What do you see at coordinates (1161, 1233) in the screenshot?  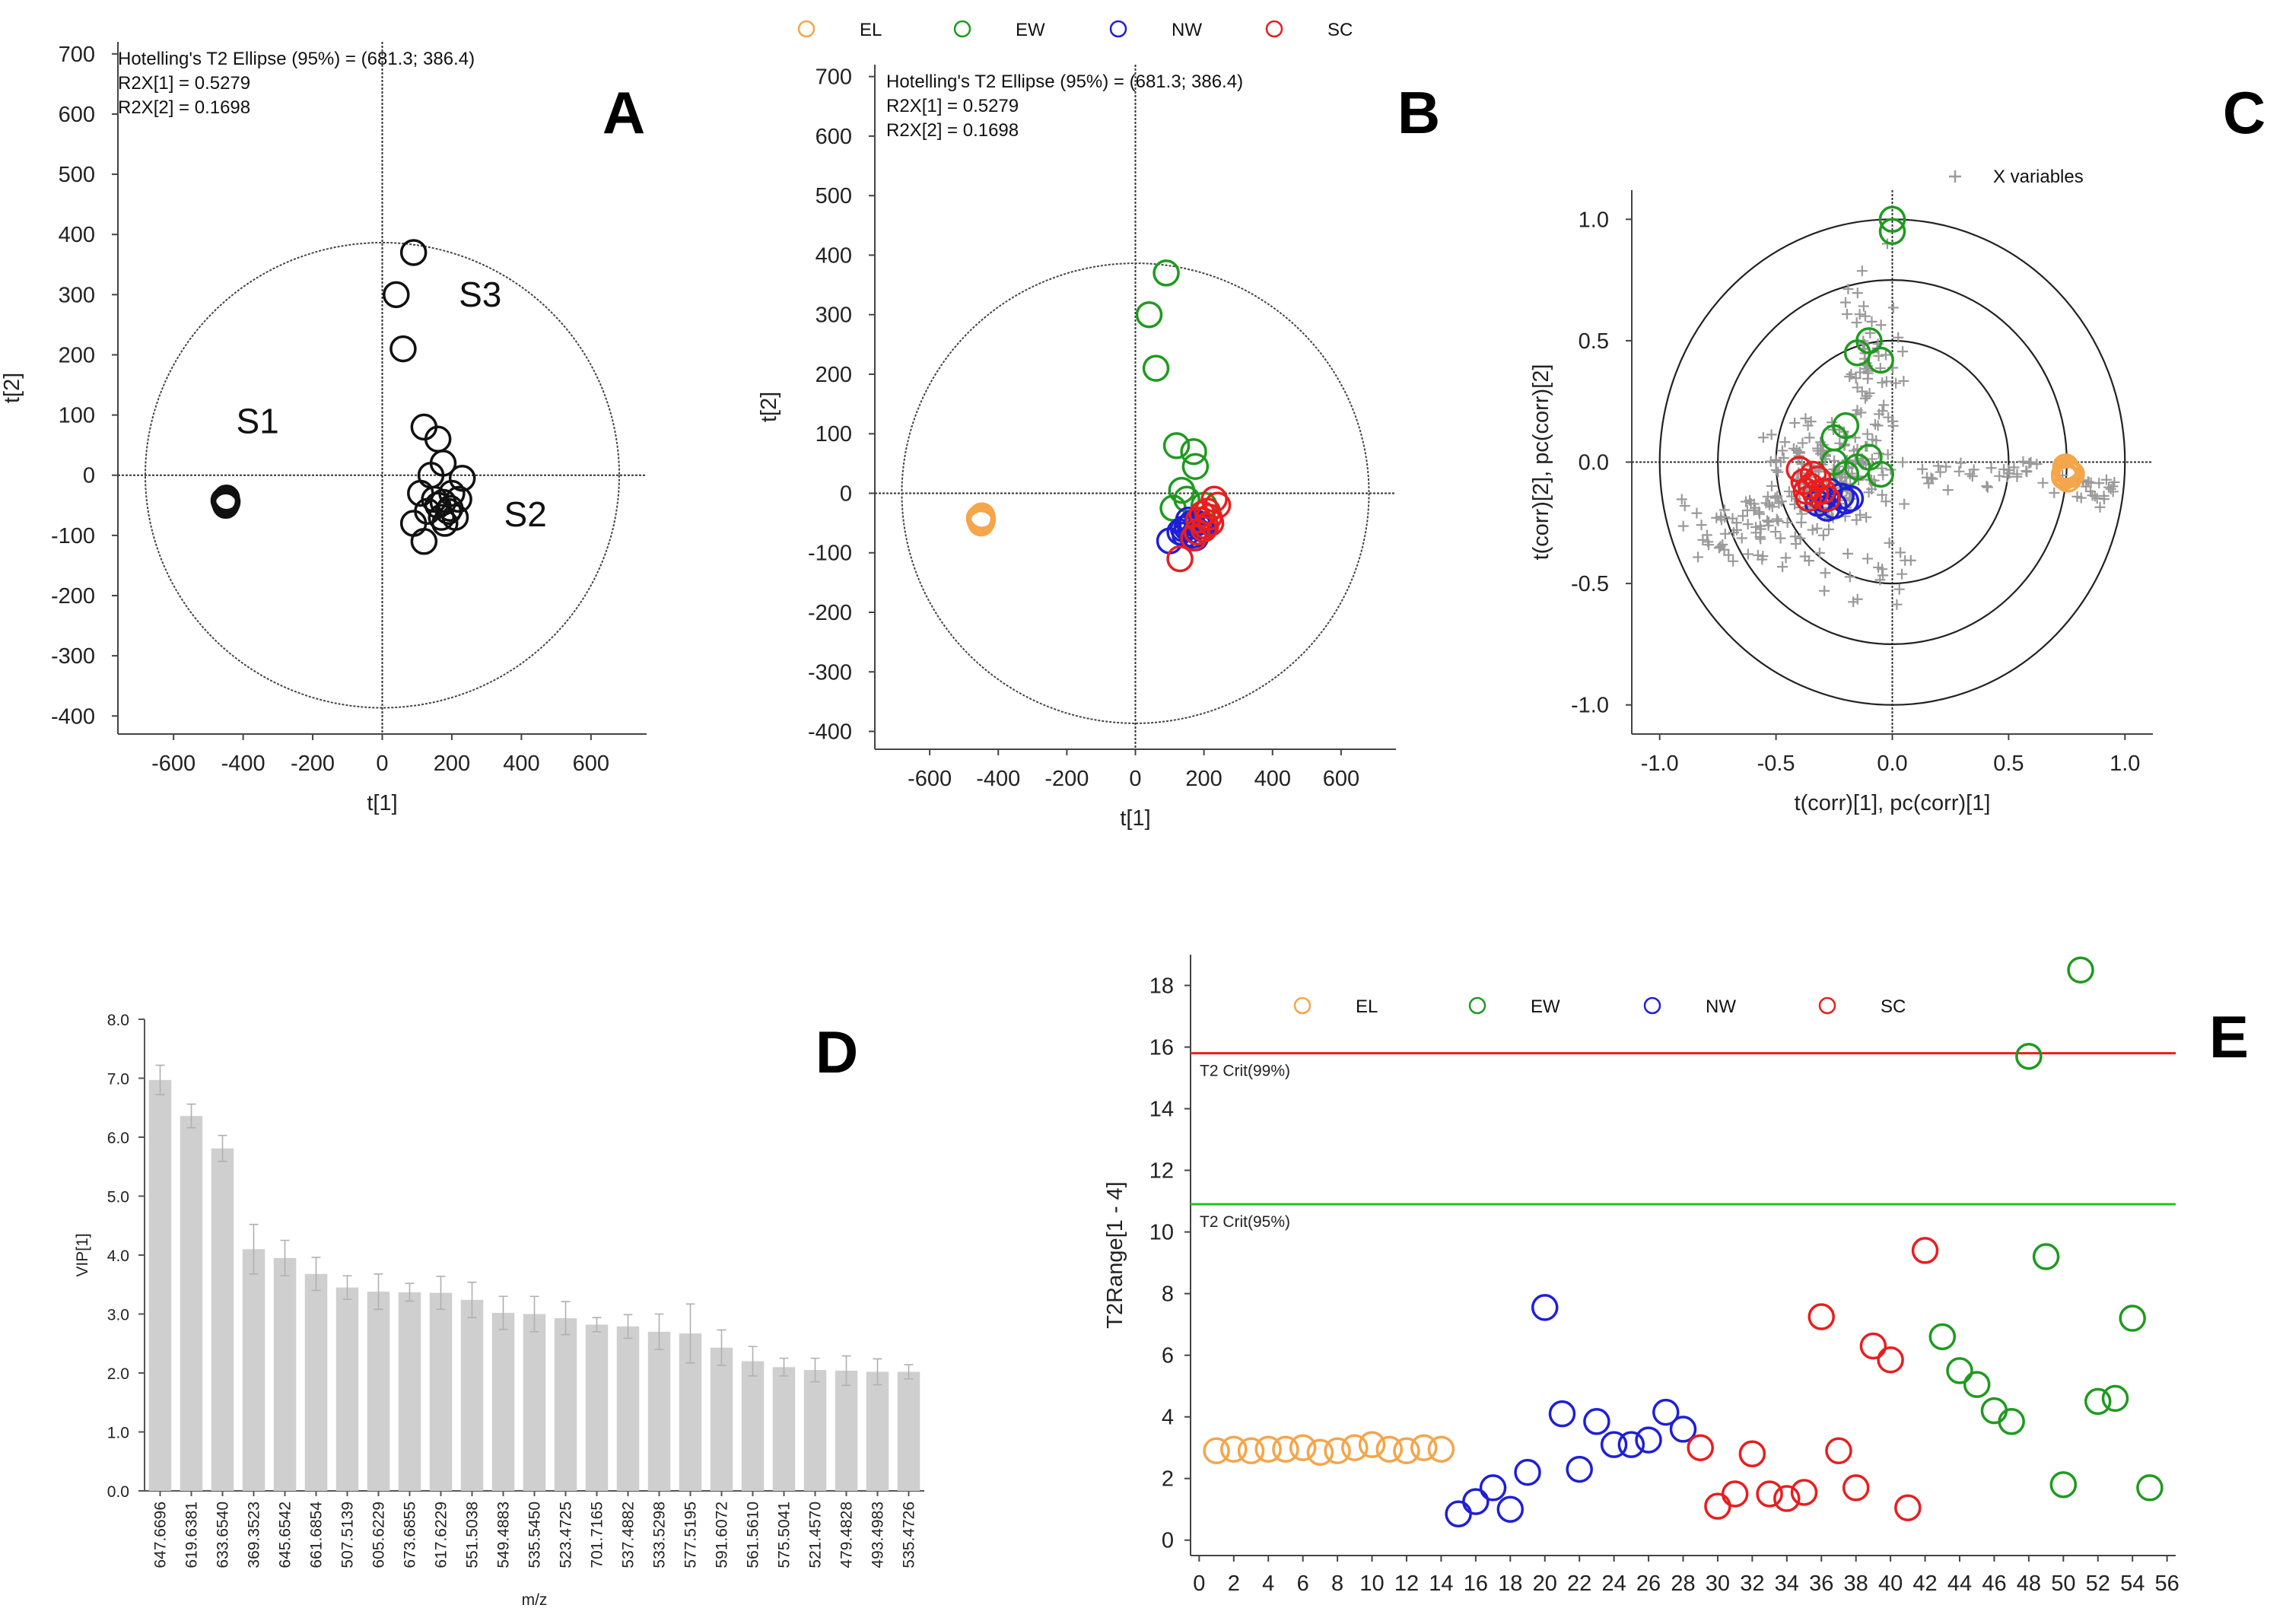 I see `y-tick-label-E: 10` at bounding box center [1161, 1233].